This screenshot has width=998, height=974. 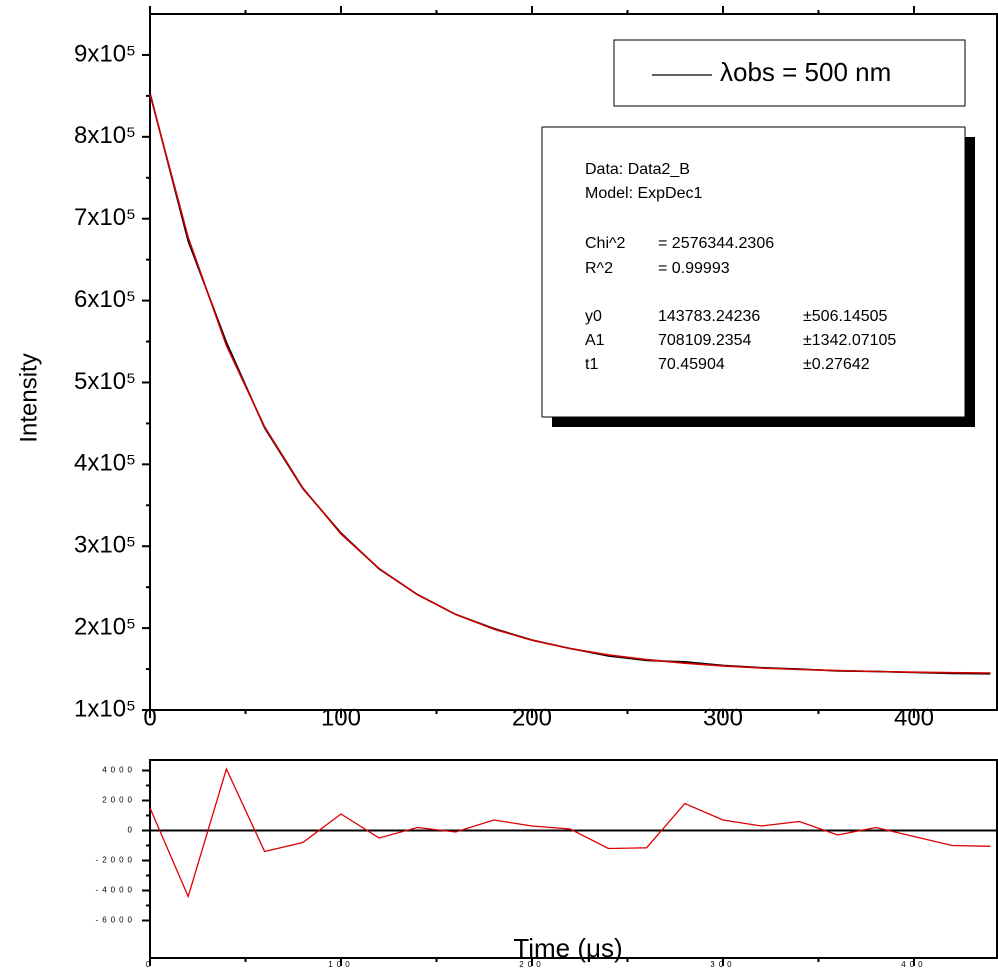 I want to click on y-tick-label: 8x10⁵, so click(x=105, y=135).